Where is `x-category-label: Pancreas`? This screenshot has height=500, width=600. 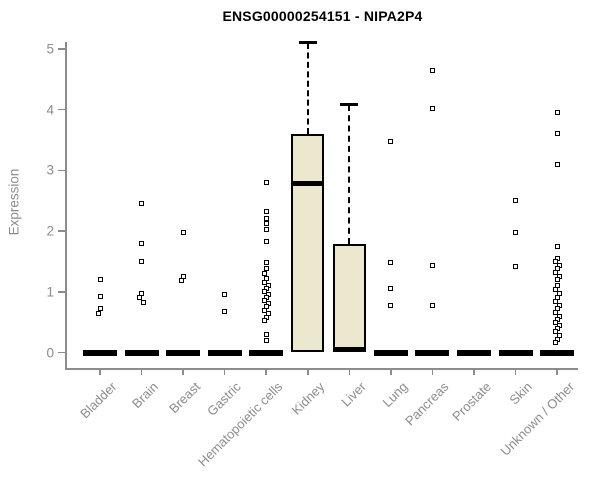 x-category-label: Pancreas is located at coordinates (427, 404).